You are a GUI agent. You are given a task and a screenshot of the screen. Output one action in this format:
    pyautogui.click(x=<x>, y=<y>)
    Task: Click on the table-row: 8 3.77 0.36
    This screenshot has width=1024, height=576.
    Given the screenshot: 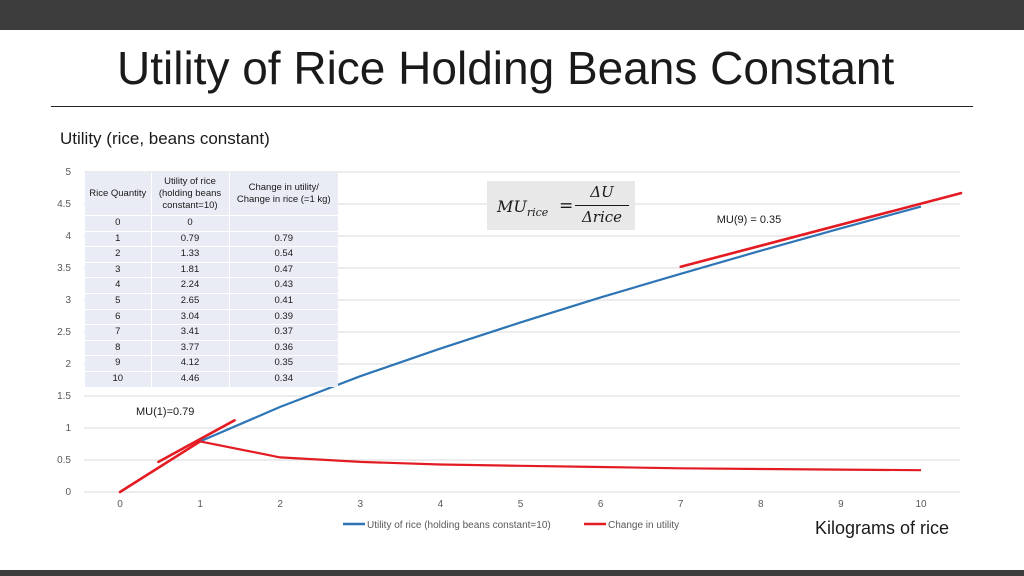 What is the action you would take?
    pyautogui.click(x=211, y=348)
    